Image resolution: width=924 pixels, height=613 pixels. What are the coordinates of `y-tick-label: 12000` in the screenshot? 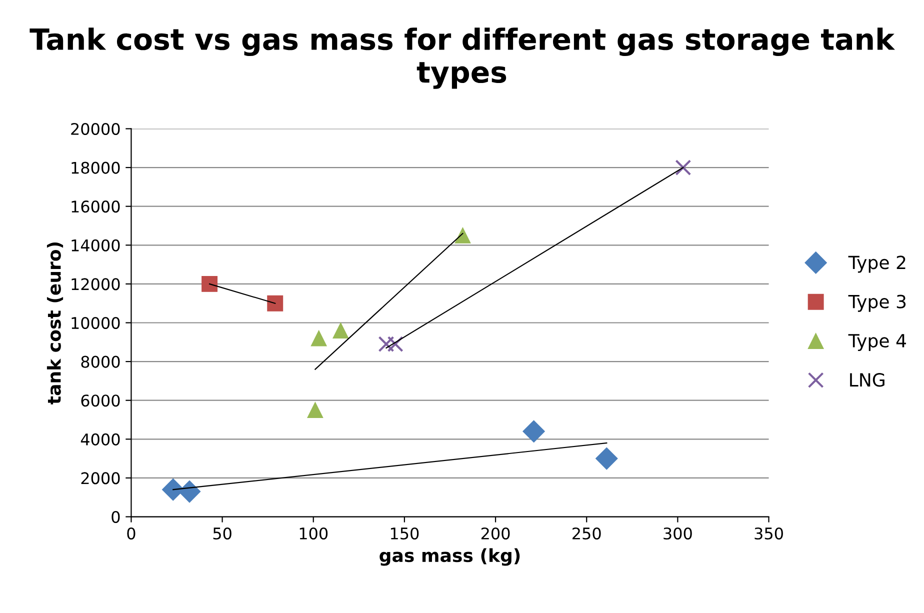 It's located at (96, 284).